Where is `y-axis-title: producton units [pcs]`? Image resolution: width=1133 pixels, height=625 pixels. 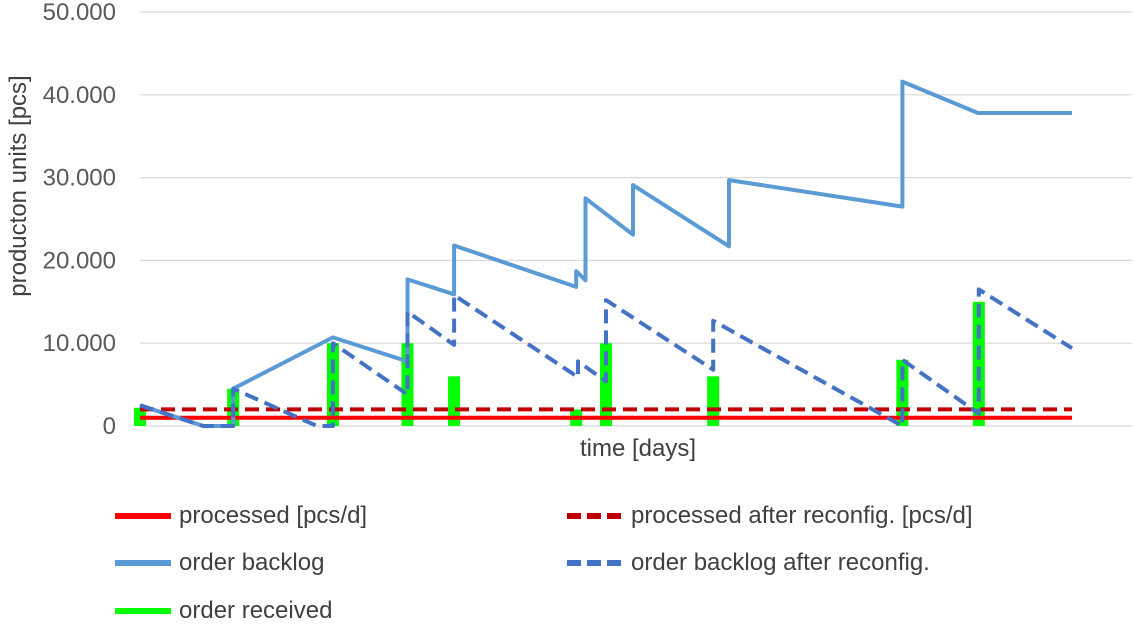 y-axis-title: producton units [pcs] is located at coordinates (18, 185).